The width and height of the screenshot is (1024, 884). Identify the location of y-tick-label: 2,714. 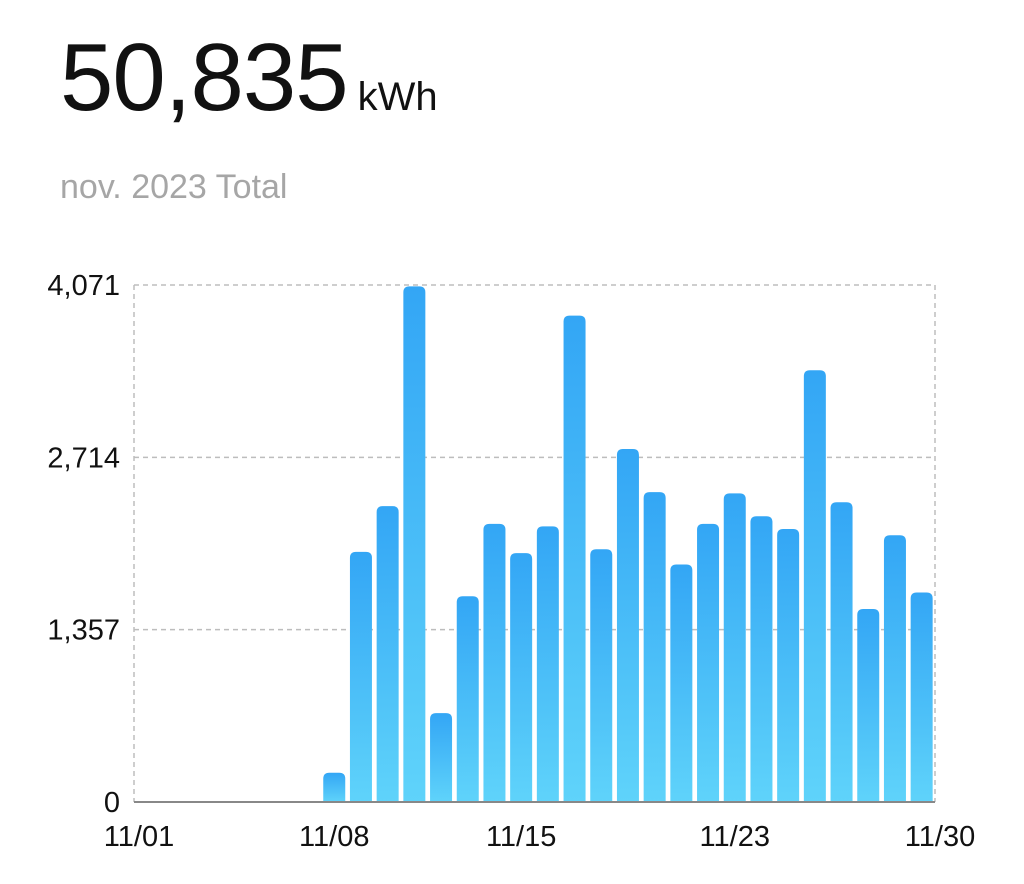
(83, 458).